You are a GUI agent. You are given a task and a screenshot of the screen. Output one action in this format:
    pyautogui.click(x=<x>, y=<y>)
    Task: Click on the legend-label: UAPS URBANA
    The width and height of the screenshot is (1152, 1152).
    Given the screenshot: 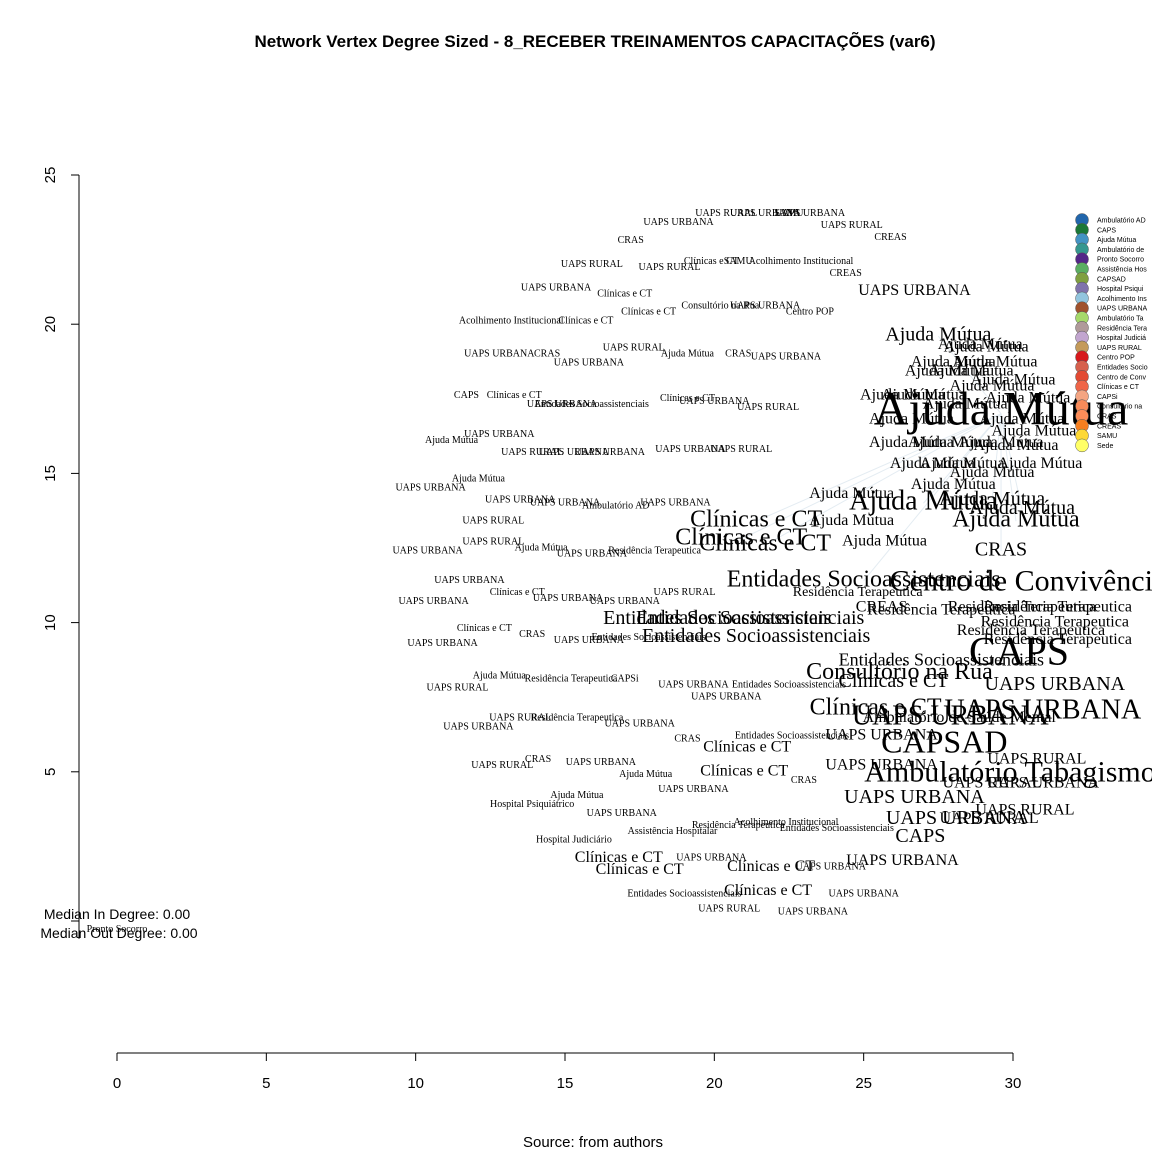 What is the action you would take?
    pyautogui.click(x=1122, y=309)
    